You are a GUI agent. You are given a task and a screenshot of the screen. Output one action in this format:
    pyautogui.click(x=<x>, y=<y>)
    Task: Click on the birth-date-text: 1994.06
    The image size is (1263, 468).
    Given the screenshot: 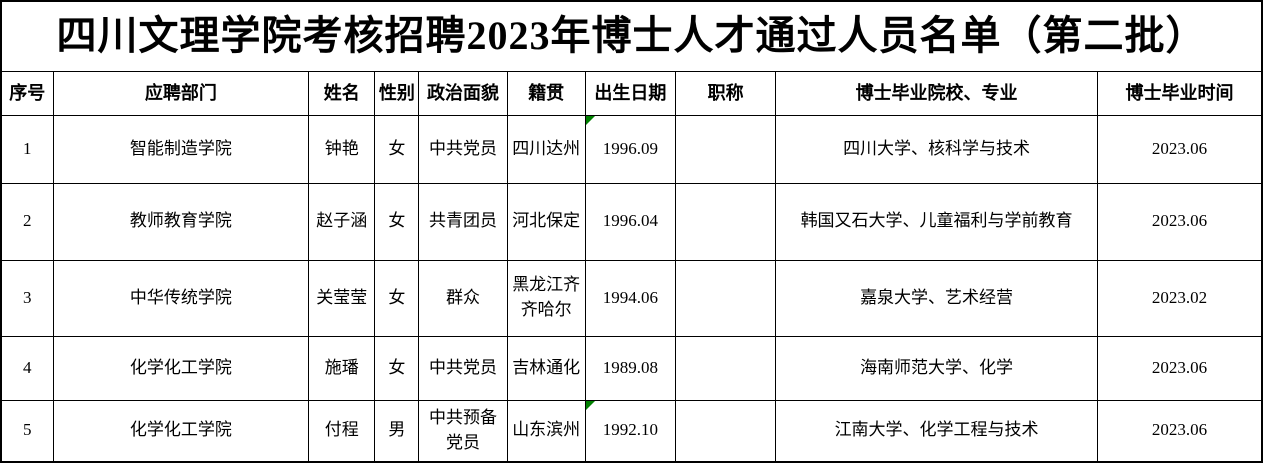 What is the action you would take?
    pyautogui.click(x=630, y=297)
    